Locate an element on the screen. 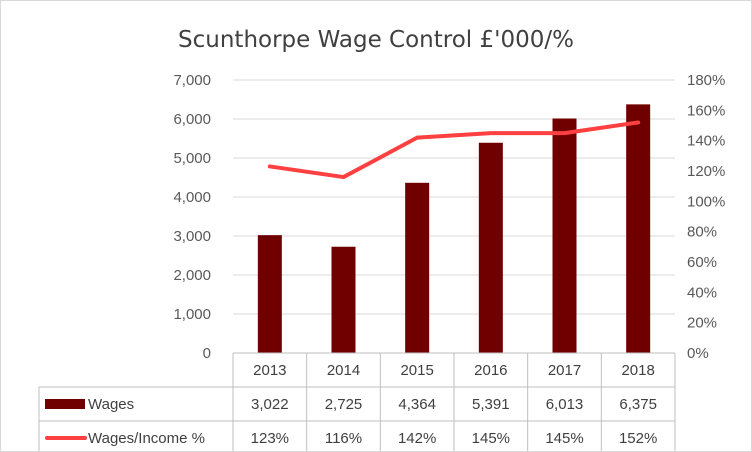  right-axis-tick-label: 140% is located at coordinates (706, 141).